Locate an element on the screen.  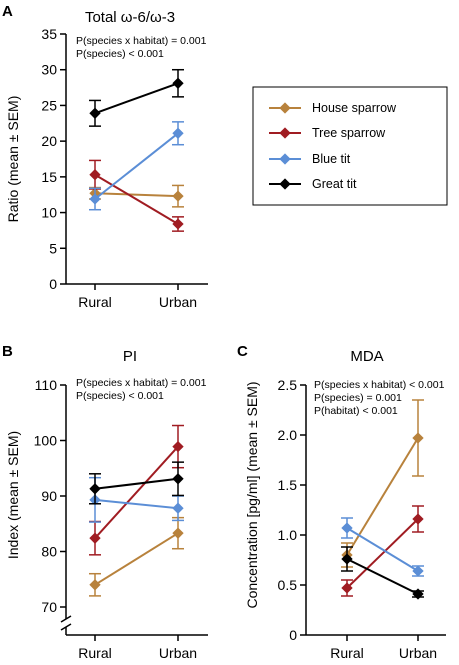
legend-marker-house-sparrow is located at coordinates (285, 108).